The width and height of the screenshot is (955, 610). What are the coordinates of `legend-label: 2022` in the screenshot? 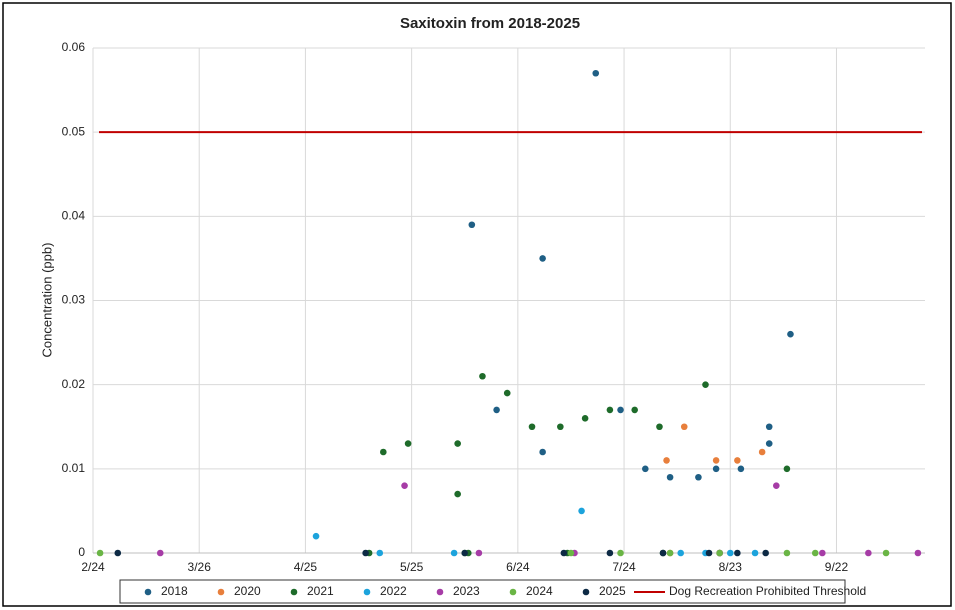 It's located at (393, 591).